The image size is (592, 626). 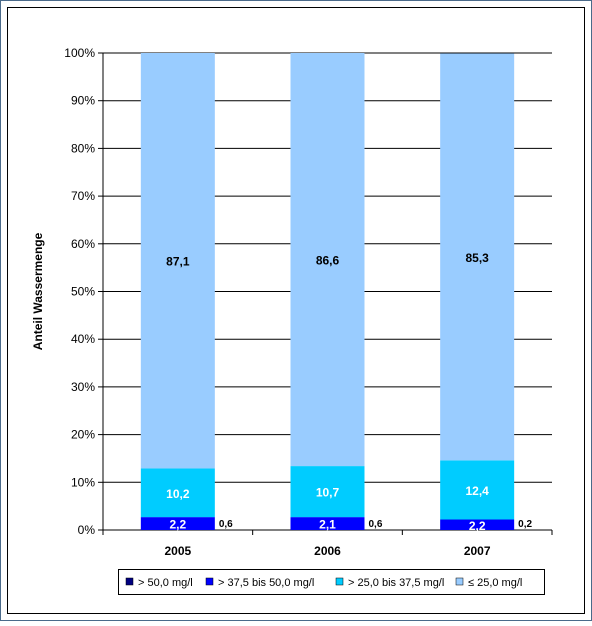 What do you see at coordinates (83, 339) in the screenshot?
I see `y-tick-label: 40%` at bounding box center [83, 339].